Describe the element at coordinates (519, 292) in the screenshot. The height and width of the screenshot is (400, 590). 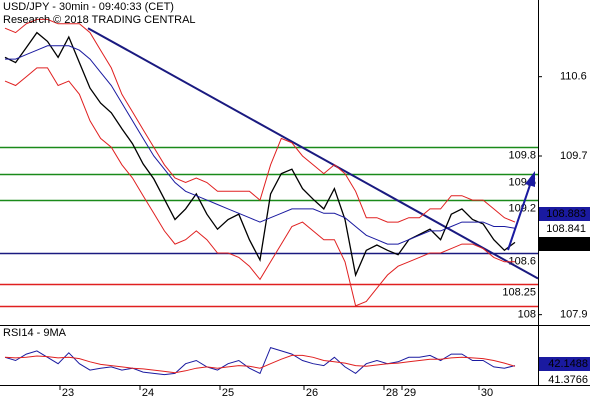
I see `level-label: 108.25` at that location.